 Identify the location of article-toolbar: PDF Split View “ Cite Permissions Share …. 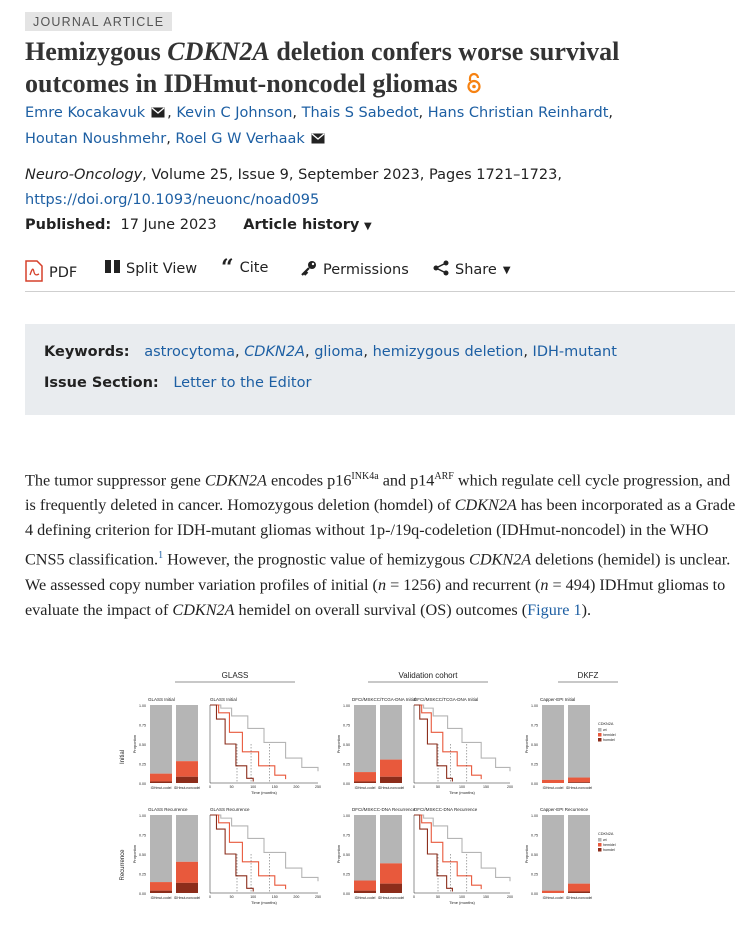
(380, 273).